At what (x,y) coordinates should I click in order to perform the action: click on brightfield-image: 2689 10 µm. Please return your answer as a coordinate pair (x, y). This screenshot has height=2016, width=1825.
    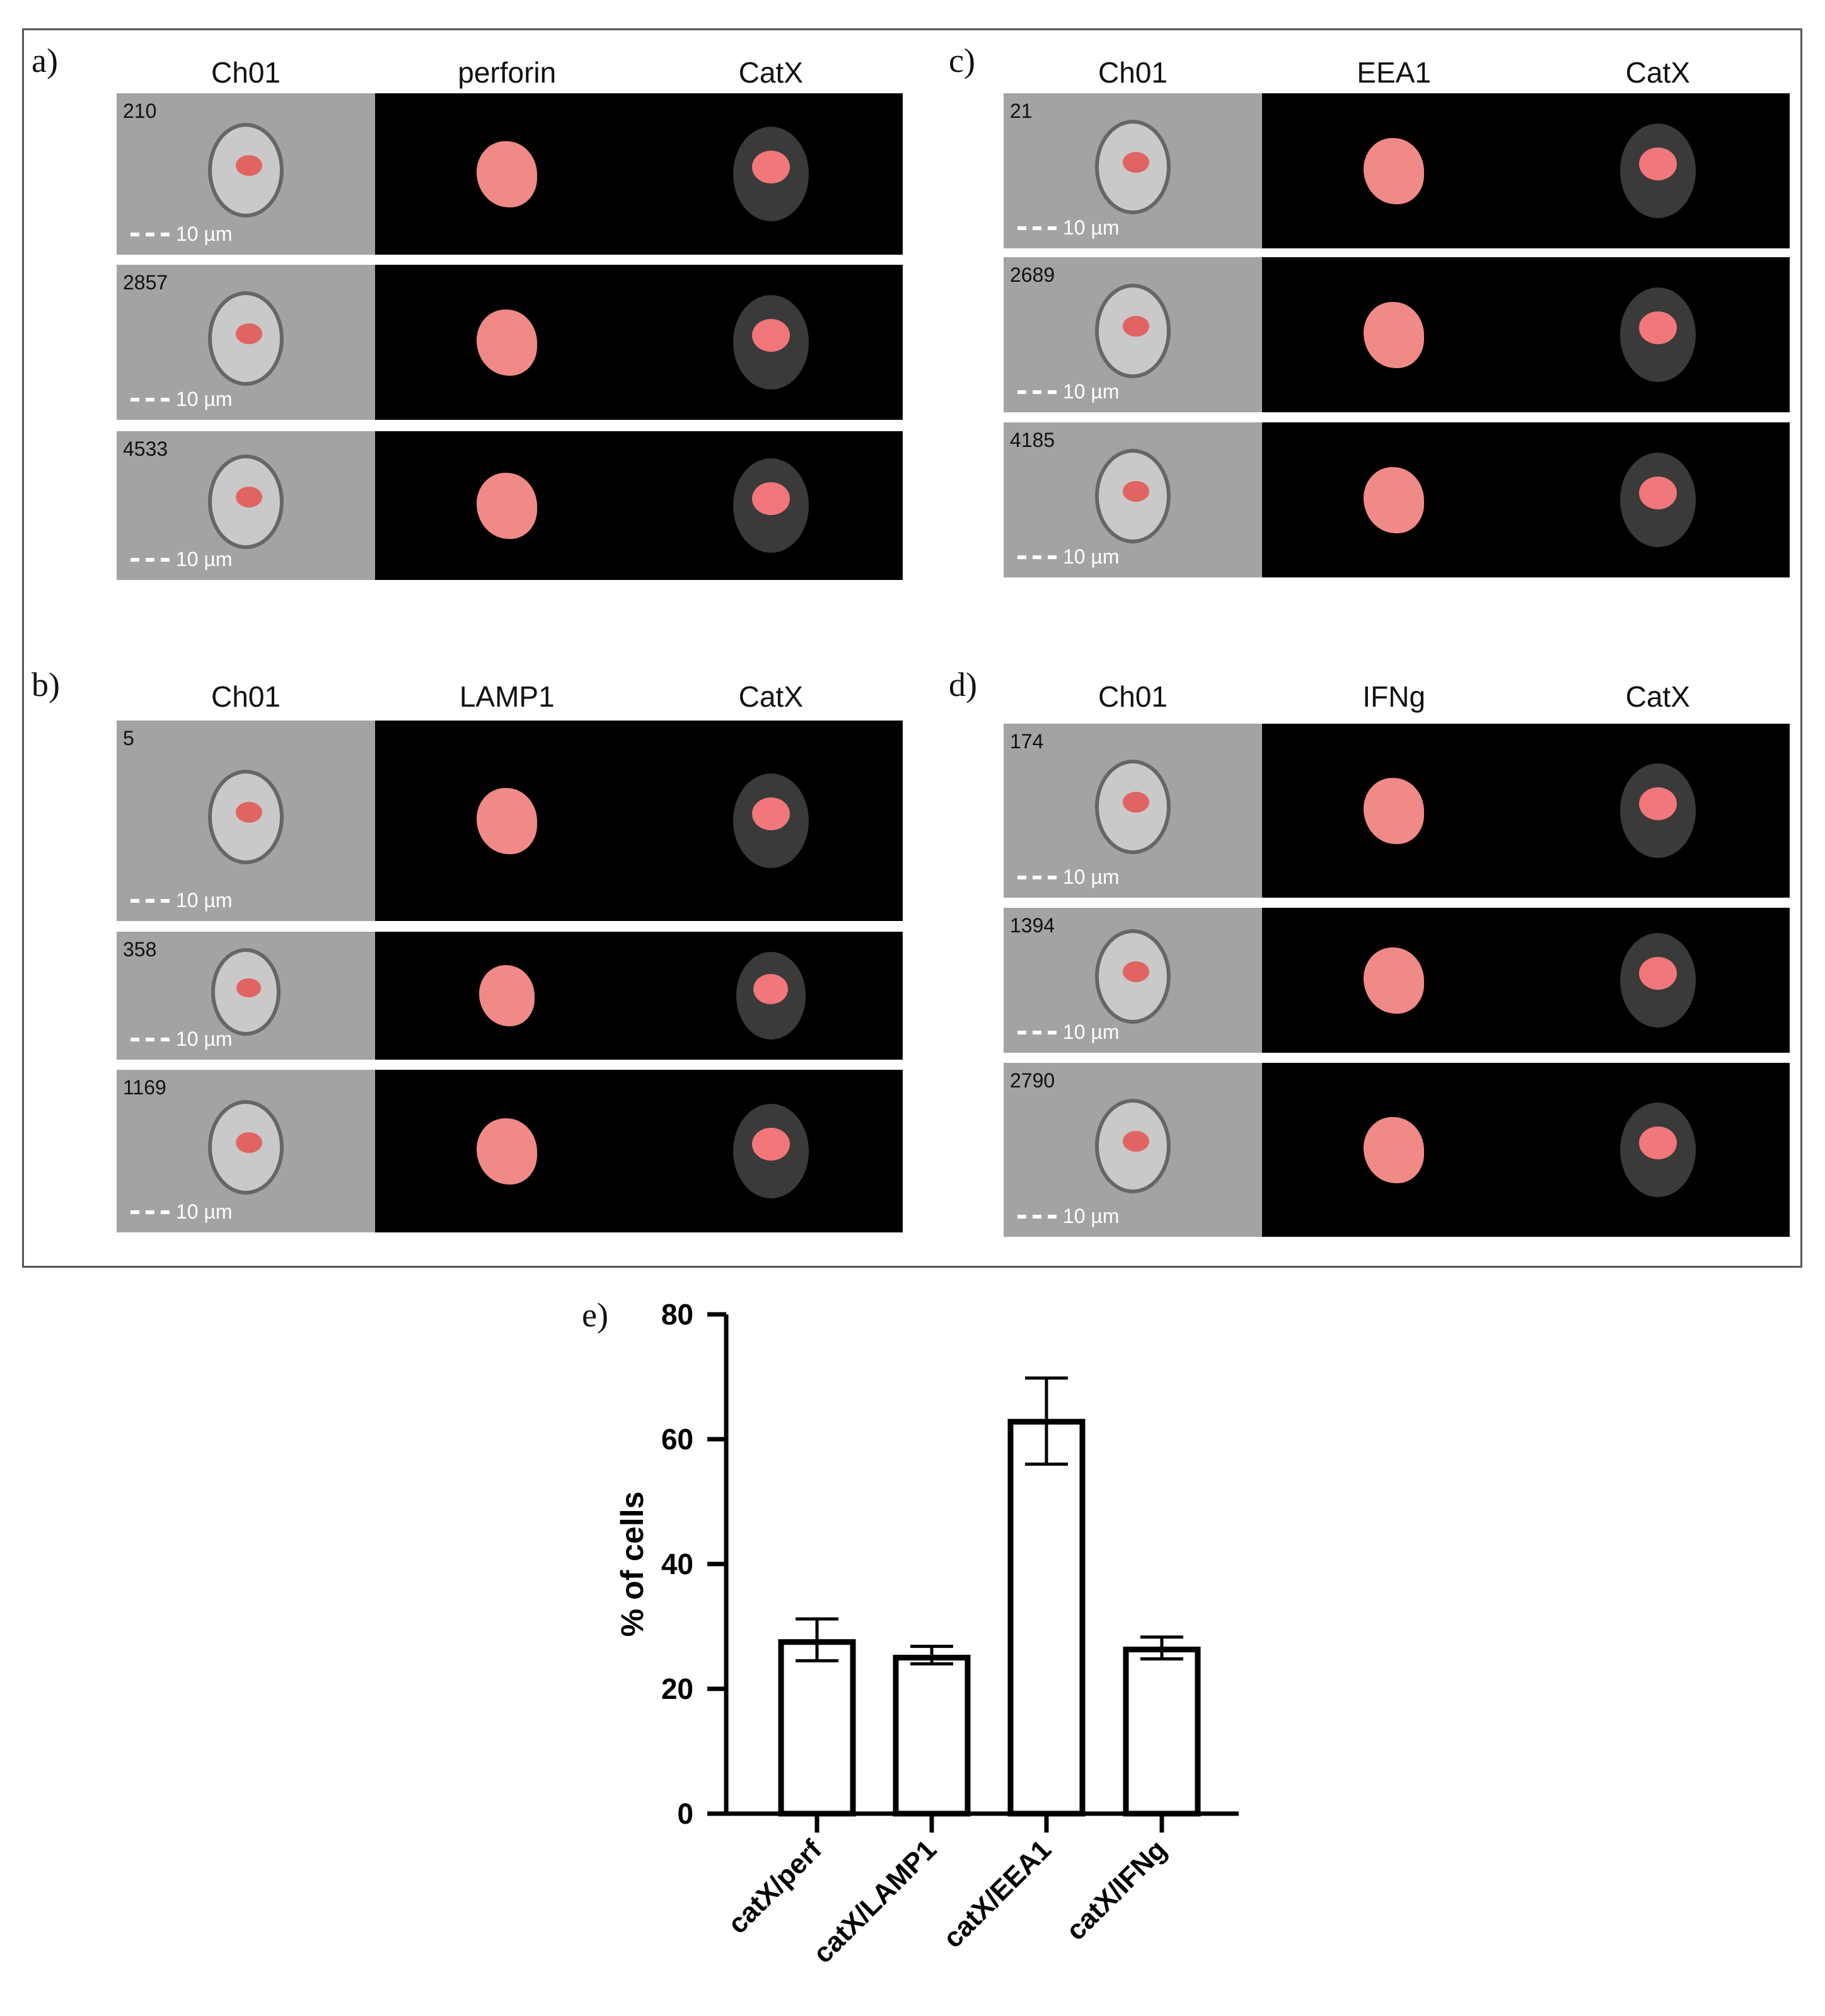
    Looking at the image, I should click on (1133, 334).